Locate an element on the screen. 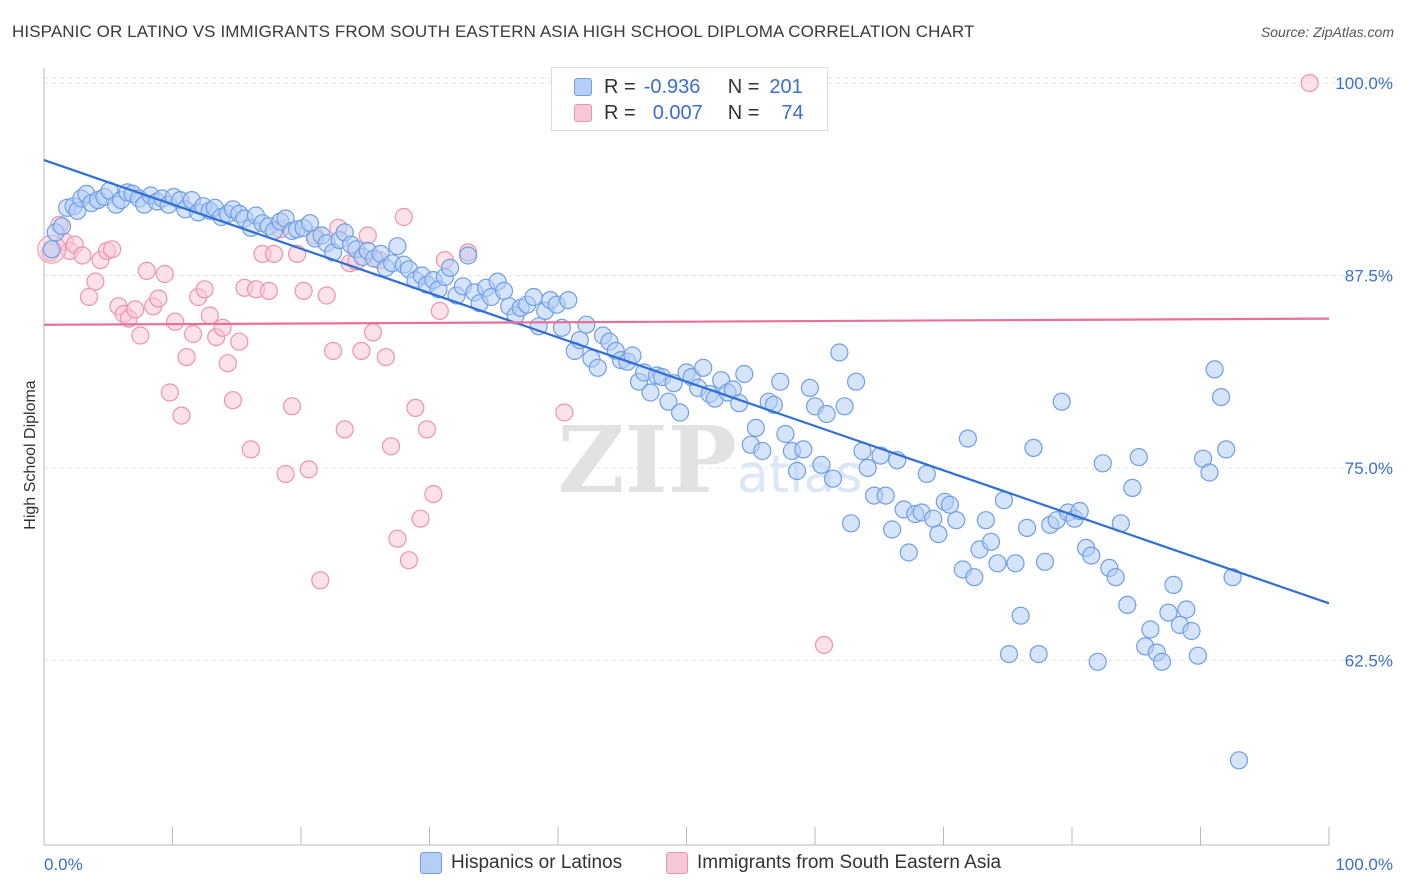  y-tick-label-3: 100.0% is located at coordinates (1364, 83).